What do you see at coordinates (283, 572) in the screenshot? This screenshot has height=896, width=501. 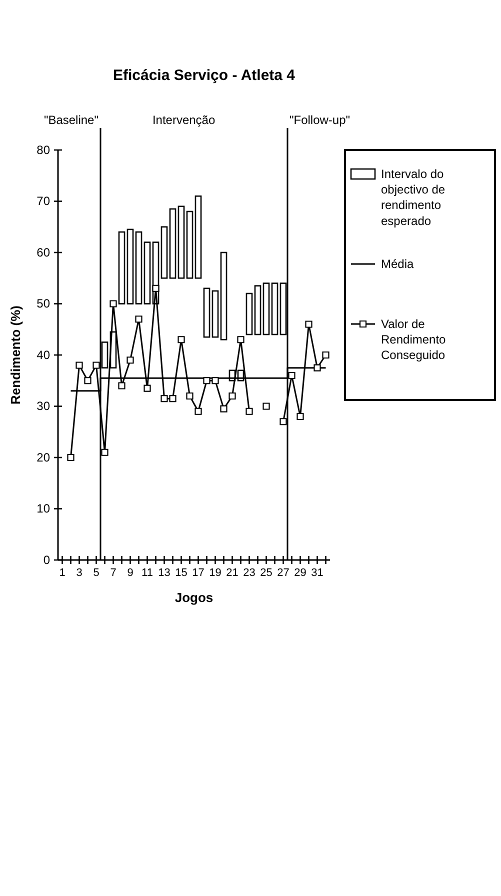 I see `x-tick-label: 27` at bounding box center [283, 572].